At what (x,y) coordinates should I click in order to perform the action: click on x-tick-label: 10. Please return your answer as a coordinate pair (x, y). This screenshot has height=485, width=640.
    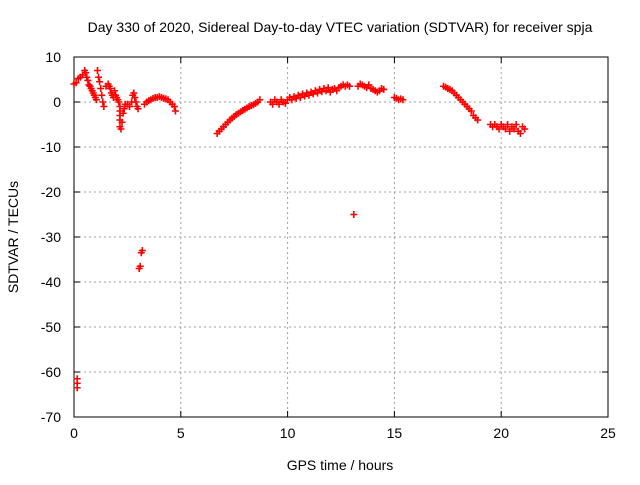
    Looking at the image, I should click on (288, 433).